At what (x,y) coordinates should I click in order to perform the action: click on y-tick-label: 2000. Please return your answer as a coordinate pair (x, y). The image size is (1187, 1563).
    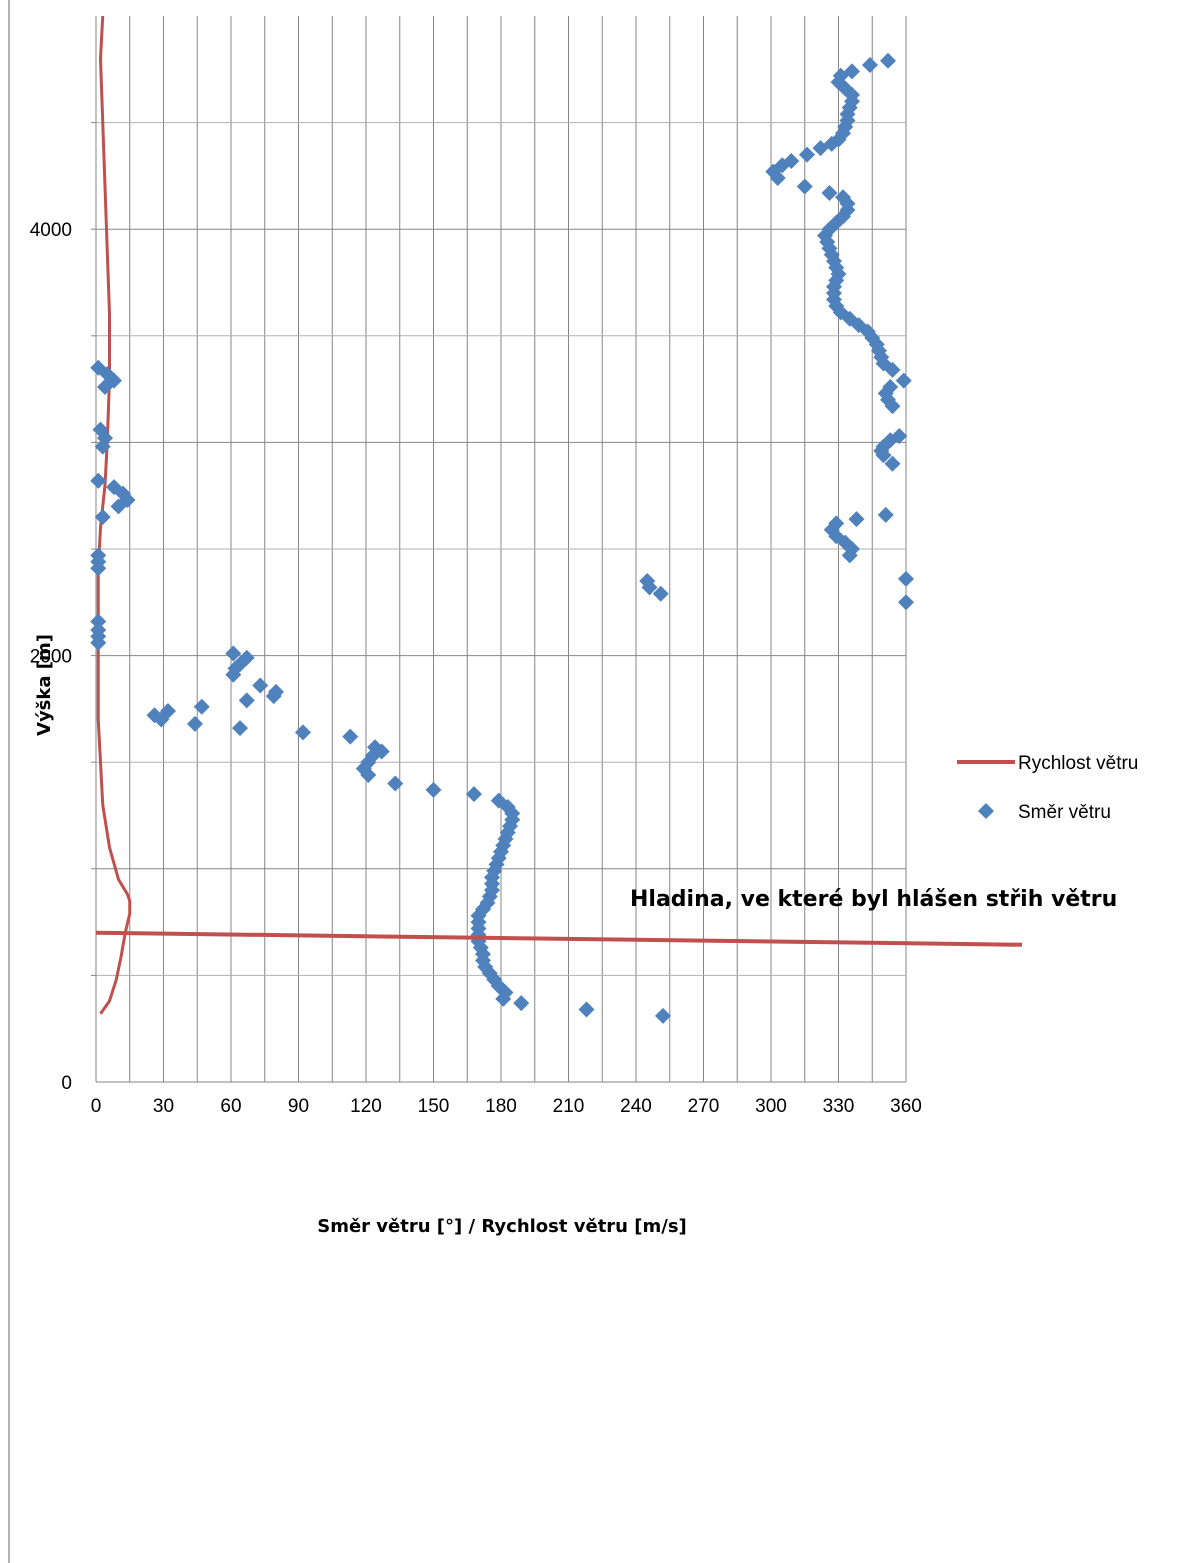
    Looking at the image, I should click on (51, 657).